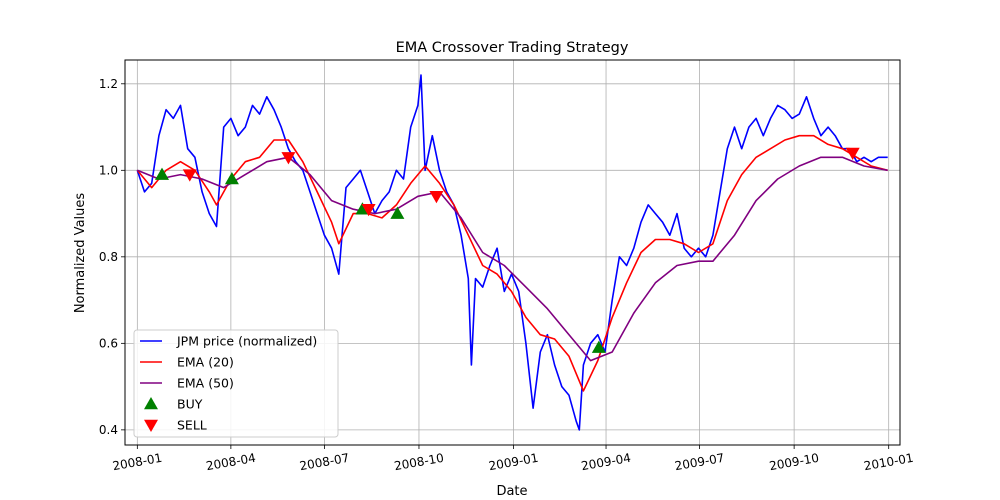 This screenshot has width=1000, height=500. What do you see at coordinates (511, 491) in the screenshot?
I see `x-axis-label: Date` at bounding box center [511, 491].